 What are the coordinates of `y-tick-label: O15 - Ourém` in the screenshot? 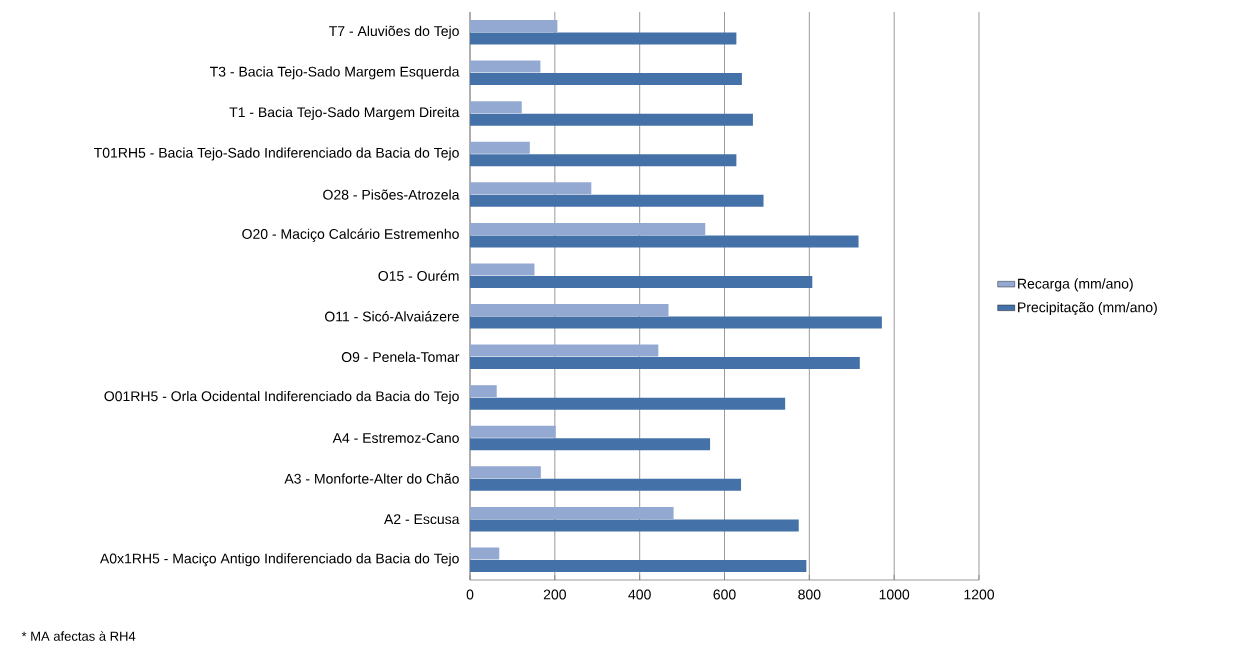 It's located at (418, 275).